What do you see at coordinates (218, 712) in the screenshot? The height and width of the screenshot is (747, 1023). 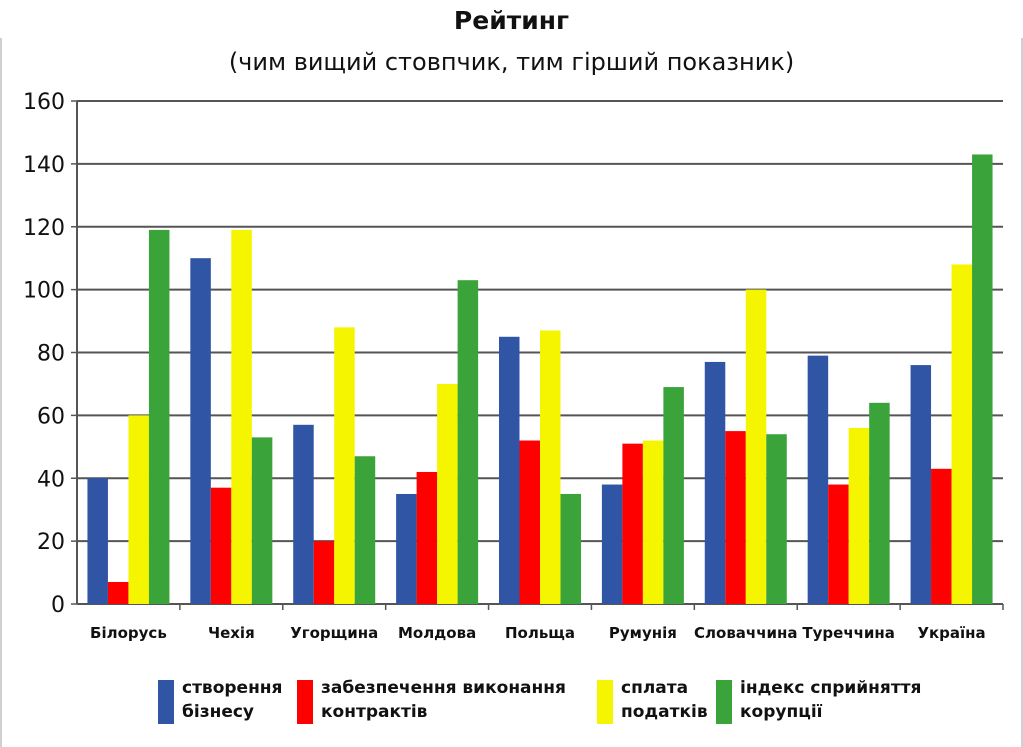 I see `legend-label-business-line2: бізнесу` at bounding box center [218, 712].